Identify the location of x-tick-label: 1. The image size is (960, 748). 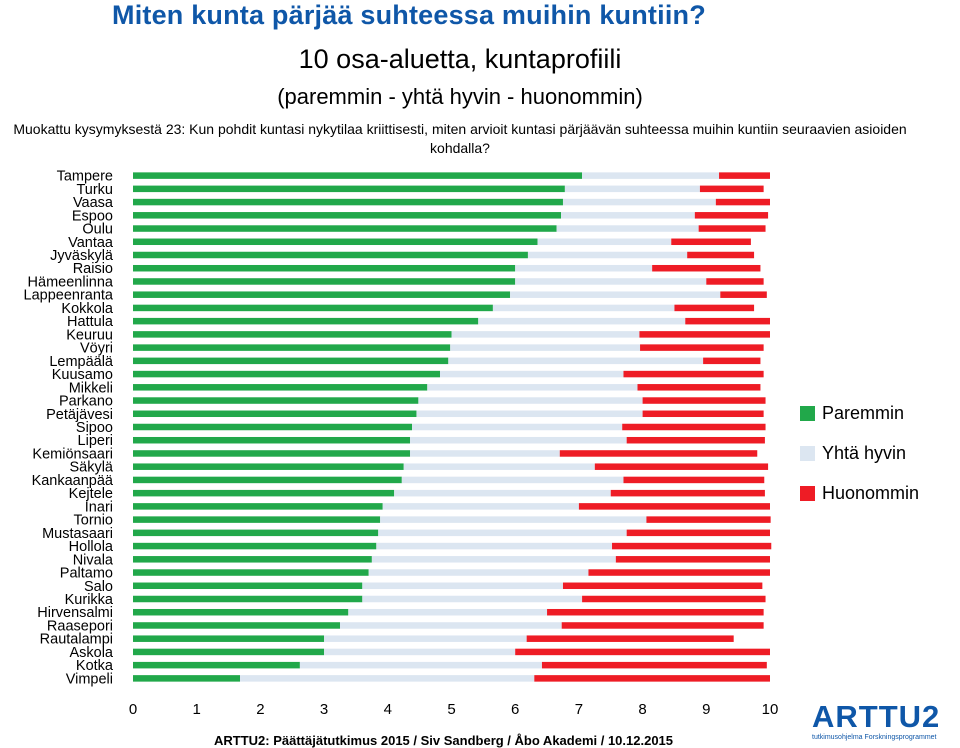
(197, 709).